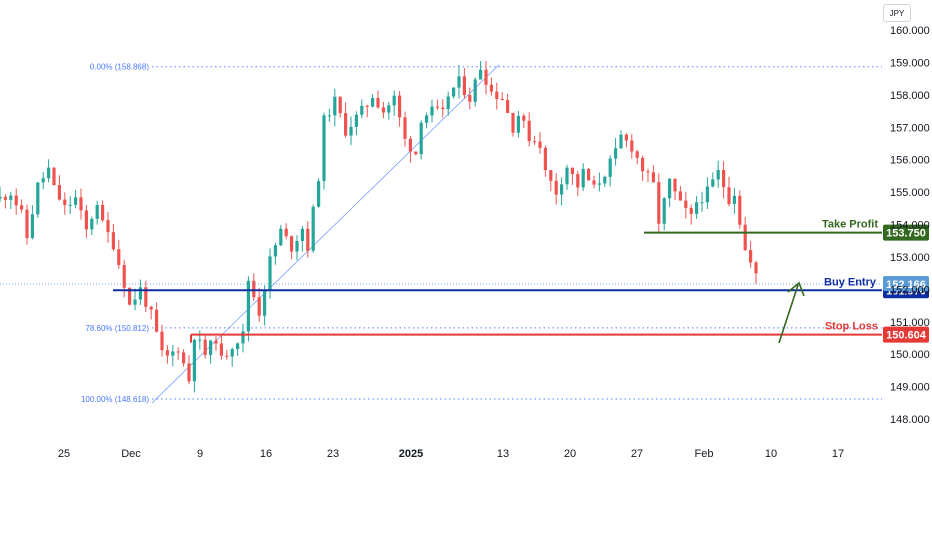 This screenshot has height=550, width=932. I want to click on currency-label: JPY, so click(897, 13).